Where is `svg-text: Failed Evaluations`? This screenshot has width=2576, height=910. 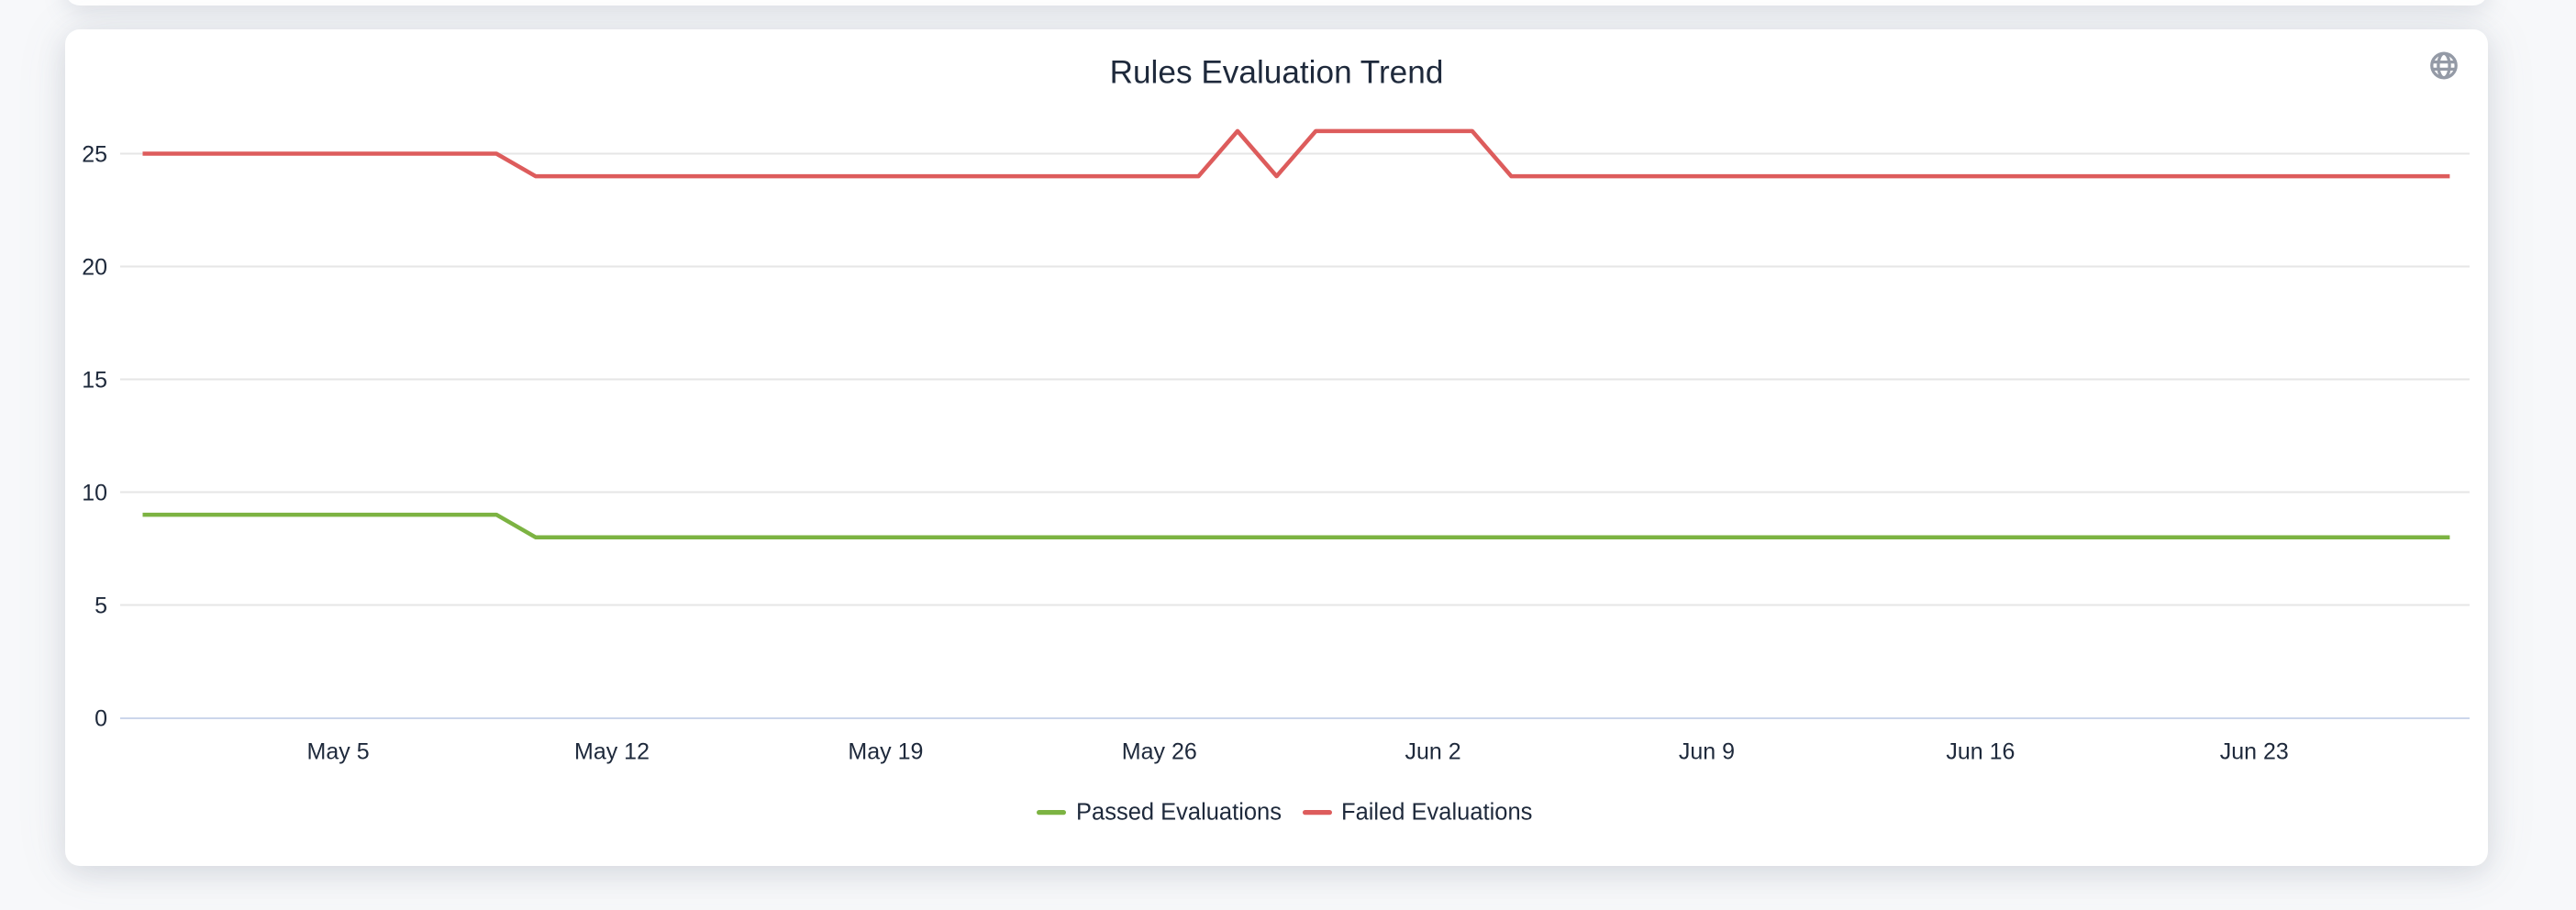
svg-text: Failed Evaluations is located at coordinates (1436, 813).